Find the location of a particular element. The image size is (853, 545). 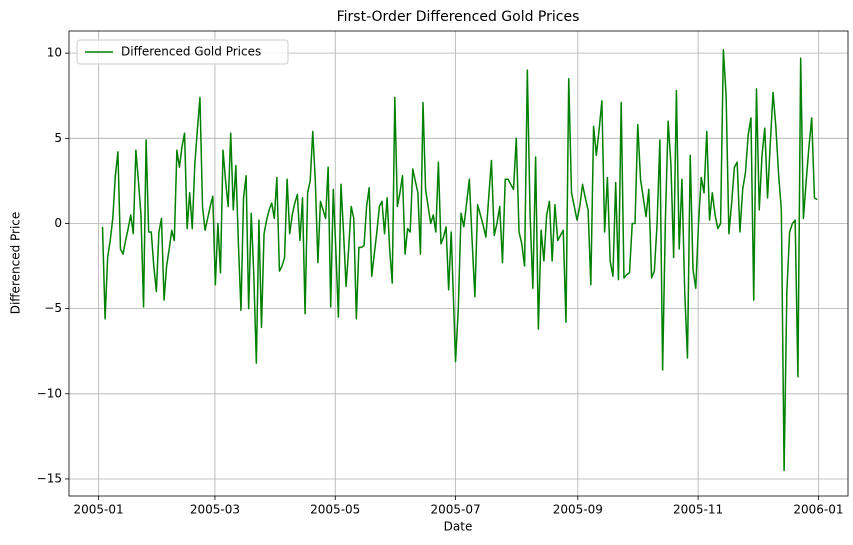

y-tick-label: 5 is located at coordinates (58, 138).